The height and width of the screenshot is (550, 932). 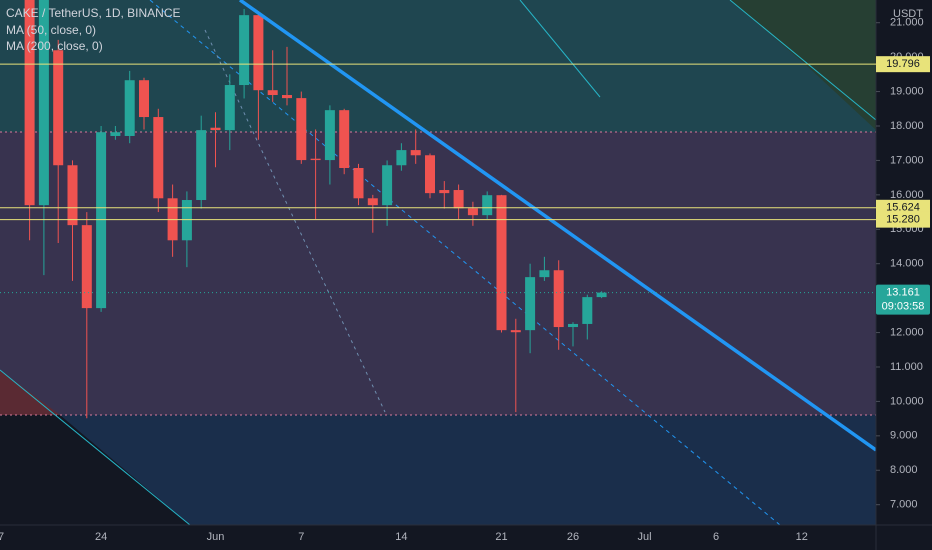 I want to click on indicator-label: MA (200, close, 0), so click(x=54, y=46).